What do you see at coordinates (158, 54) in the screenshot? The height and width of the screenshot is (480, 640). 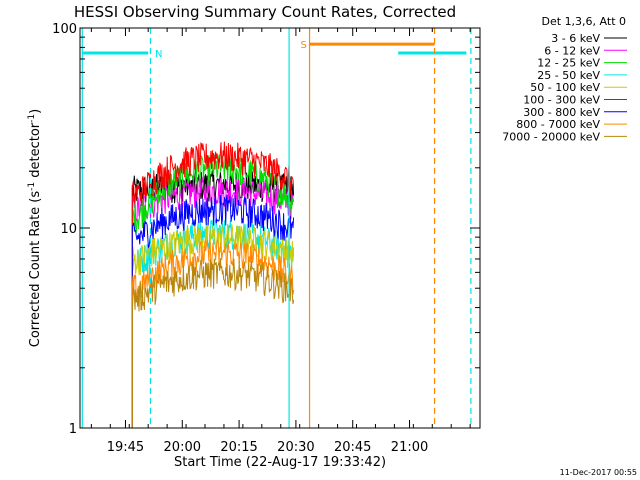 I see `marker-label-N: N` at bounding box center [158, 54].